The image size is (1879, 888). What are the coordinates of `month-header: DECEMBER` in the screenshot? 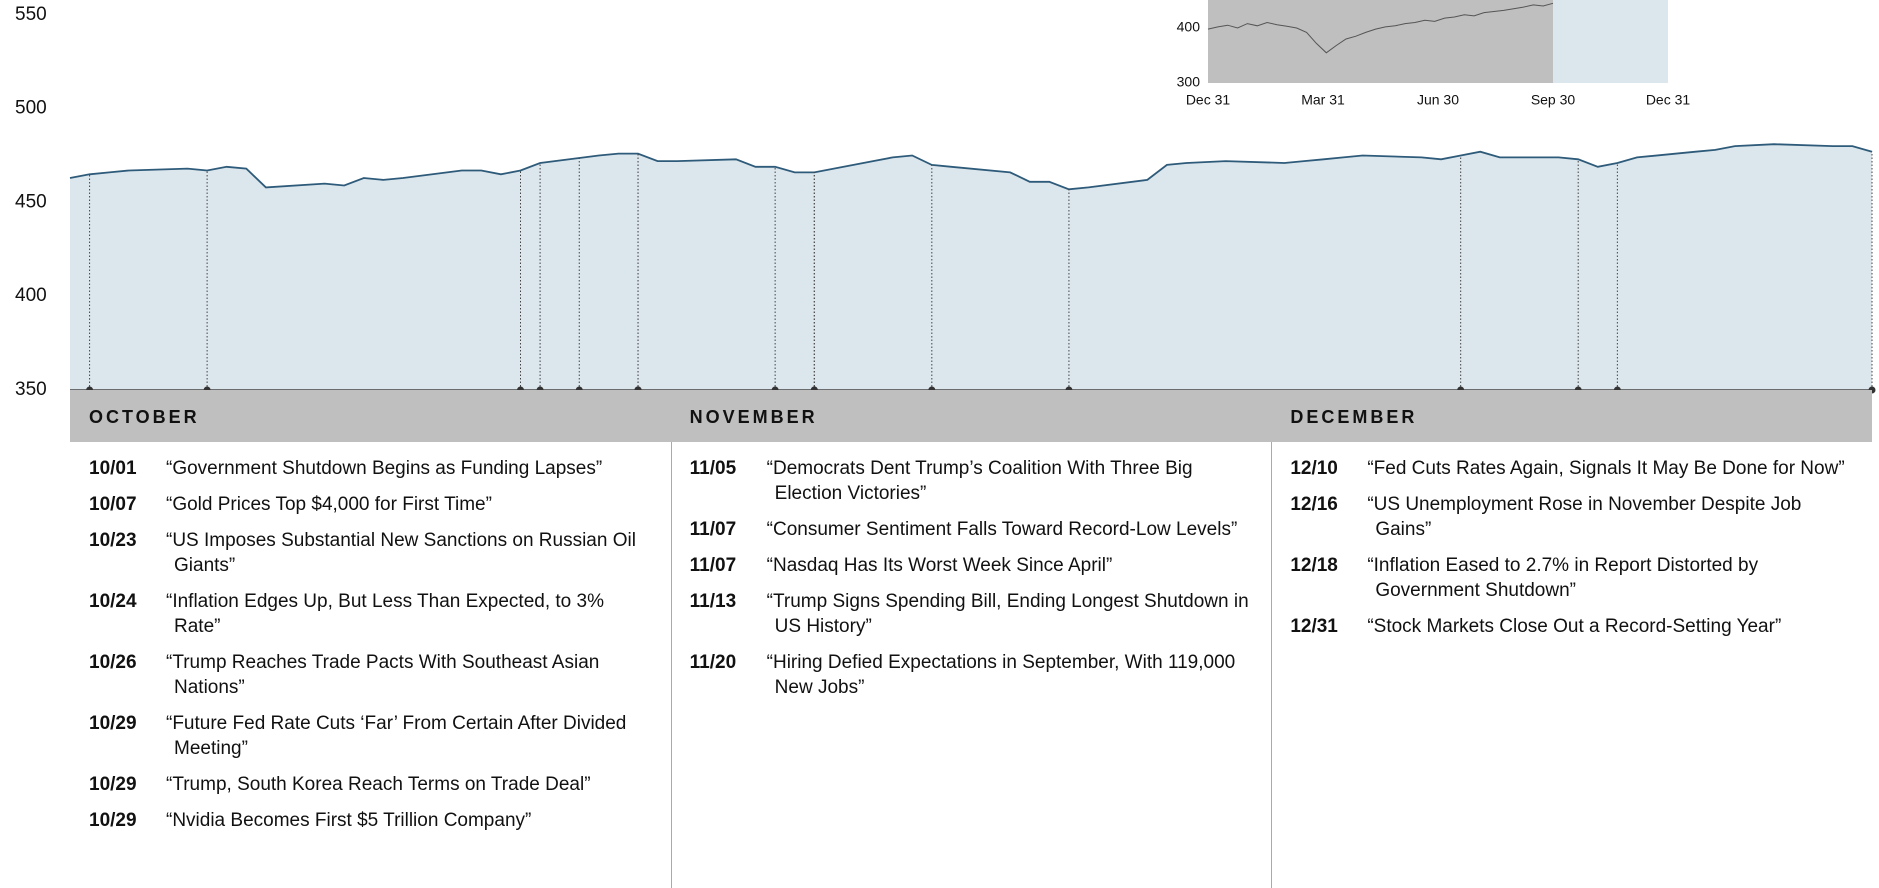 It's located at (1571, 416).